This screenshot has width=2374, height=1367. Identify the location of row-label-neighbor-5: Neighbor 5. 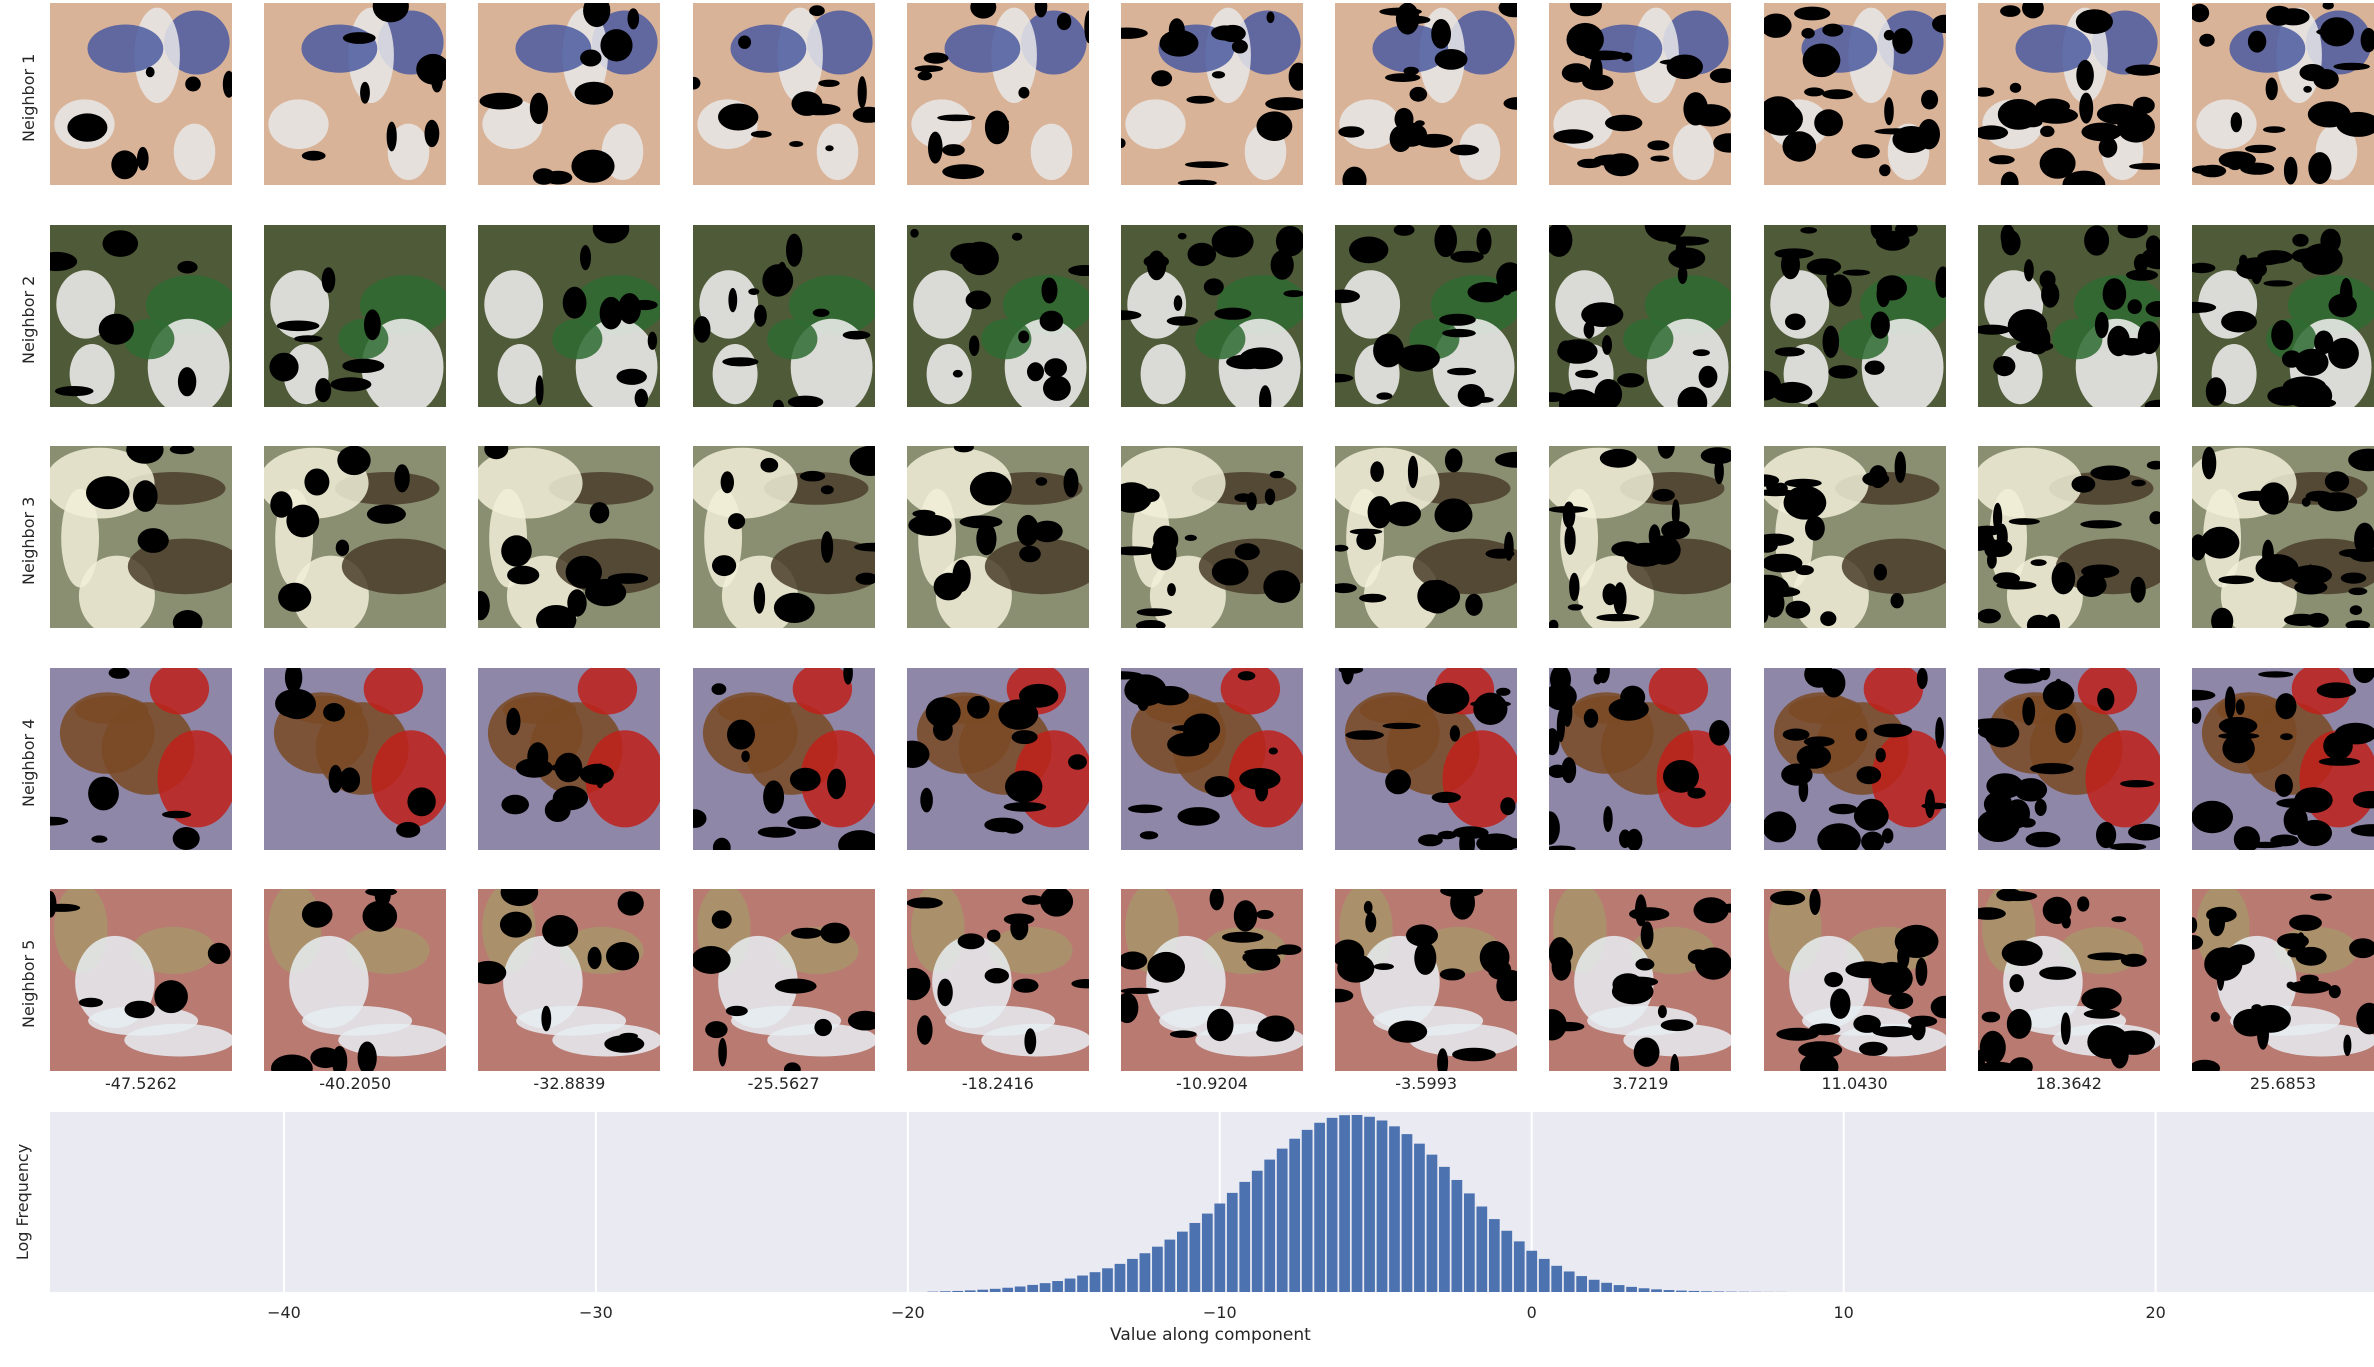
(28, 984).